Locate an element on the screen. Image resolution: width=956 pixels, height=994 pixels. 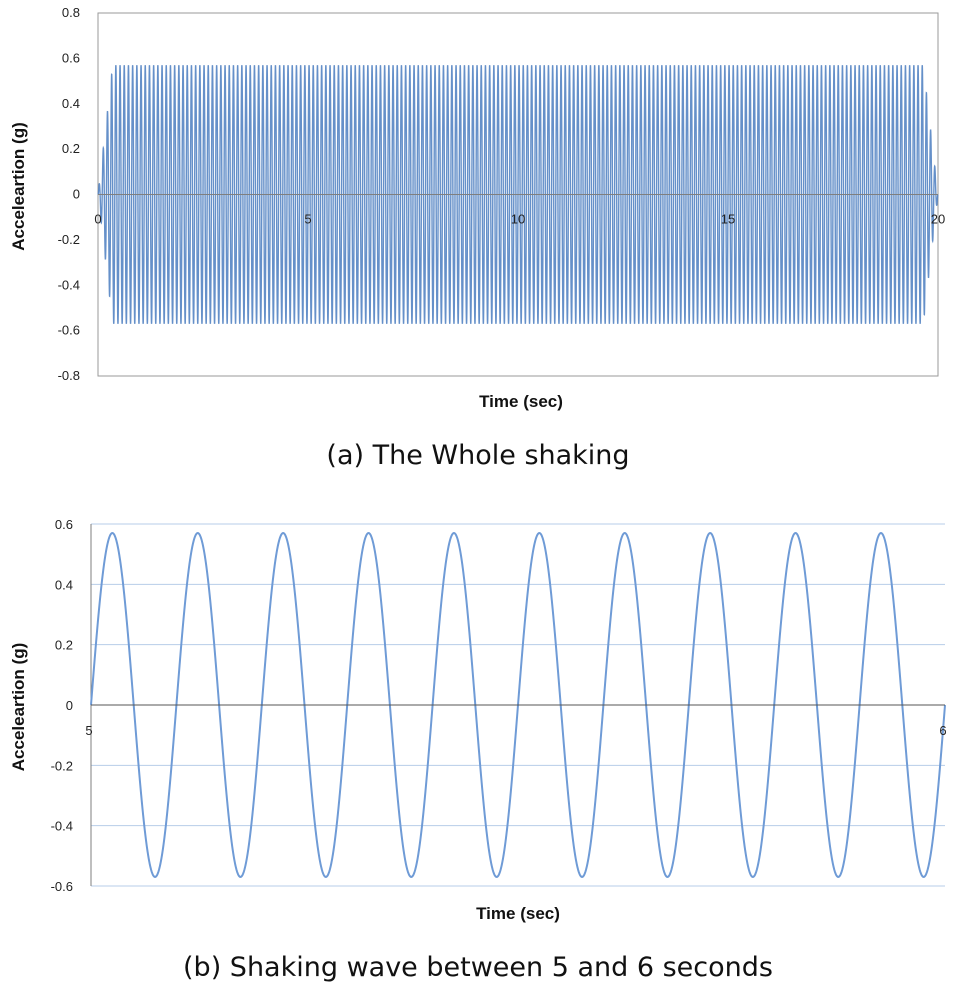
y-axis-title-a: Acceleartion (g) is located at coordinates (18, 186).